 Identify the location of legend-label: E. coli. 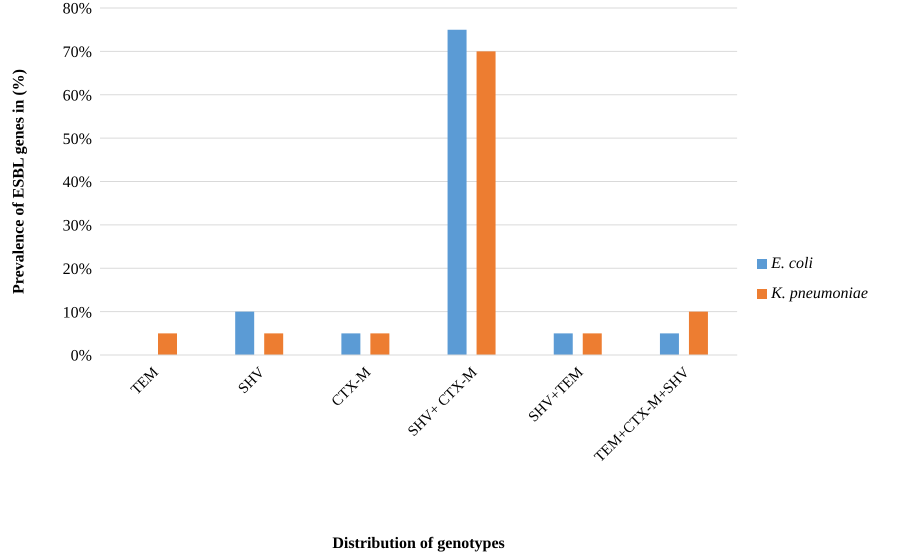
(792, 263).